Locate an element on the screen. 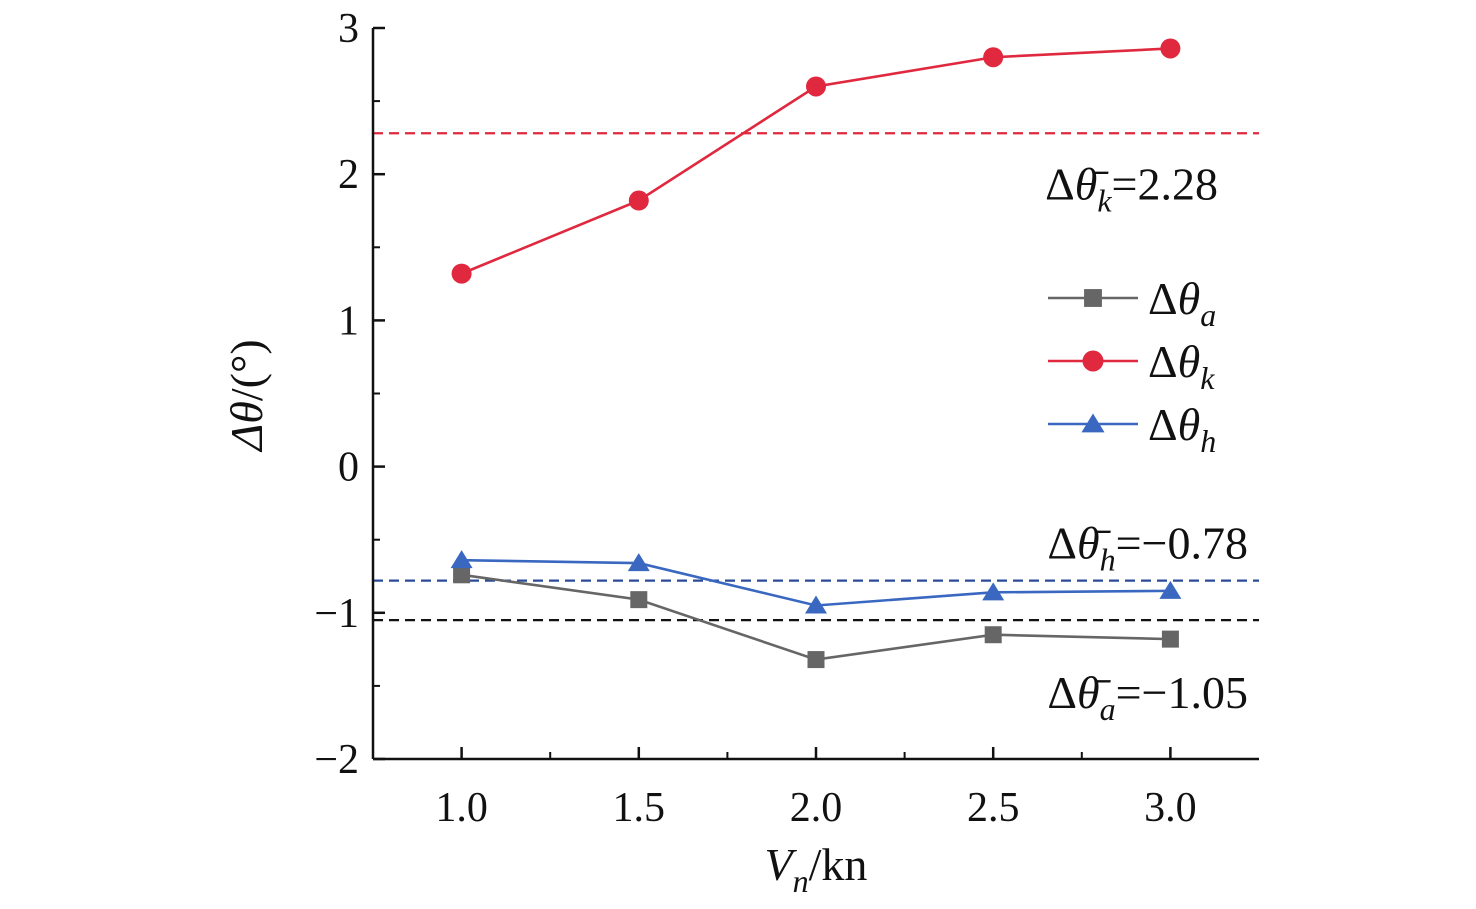 The image size is (1476, 909). series-k is located at coordinates (816, 161).